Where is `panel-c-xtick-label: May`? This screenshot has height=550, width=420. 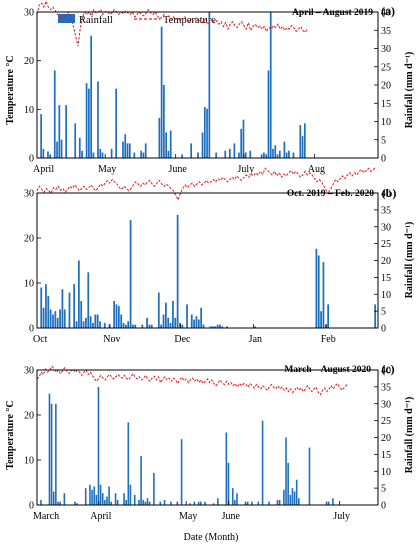 panel-c-xtick-label: May is located at coordinates (188, 516).